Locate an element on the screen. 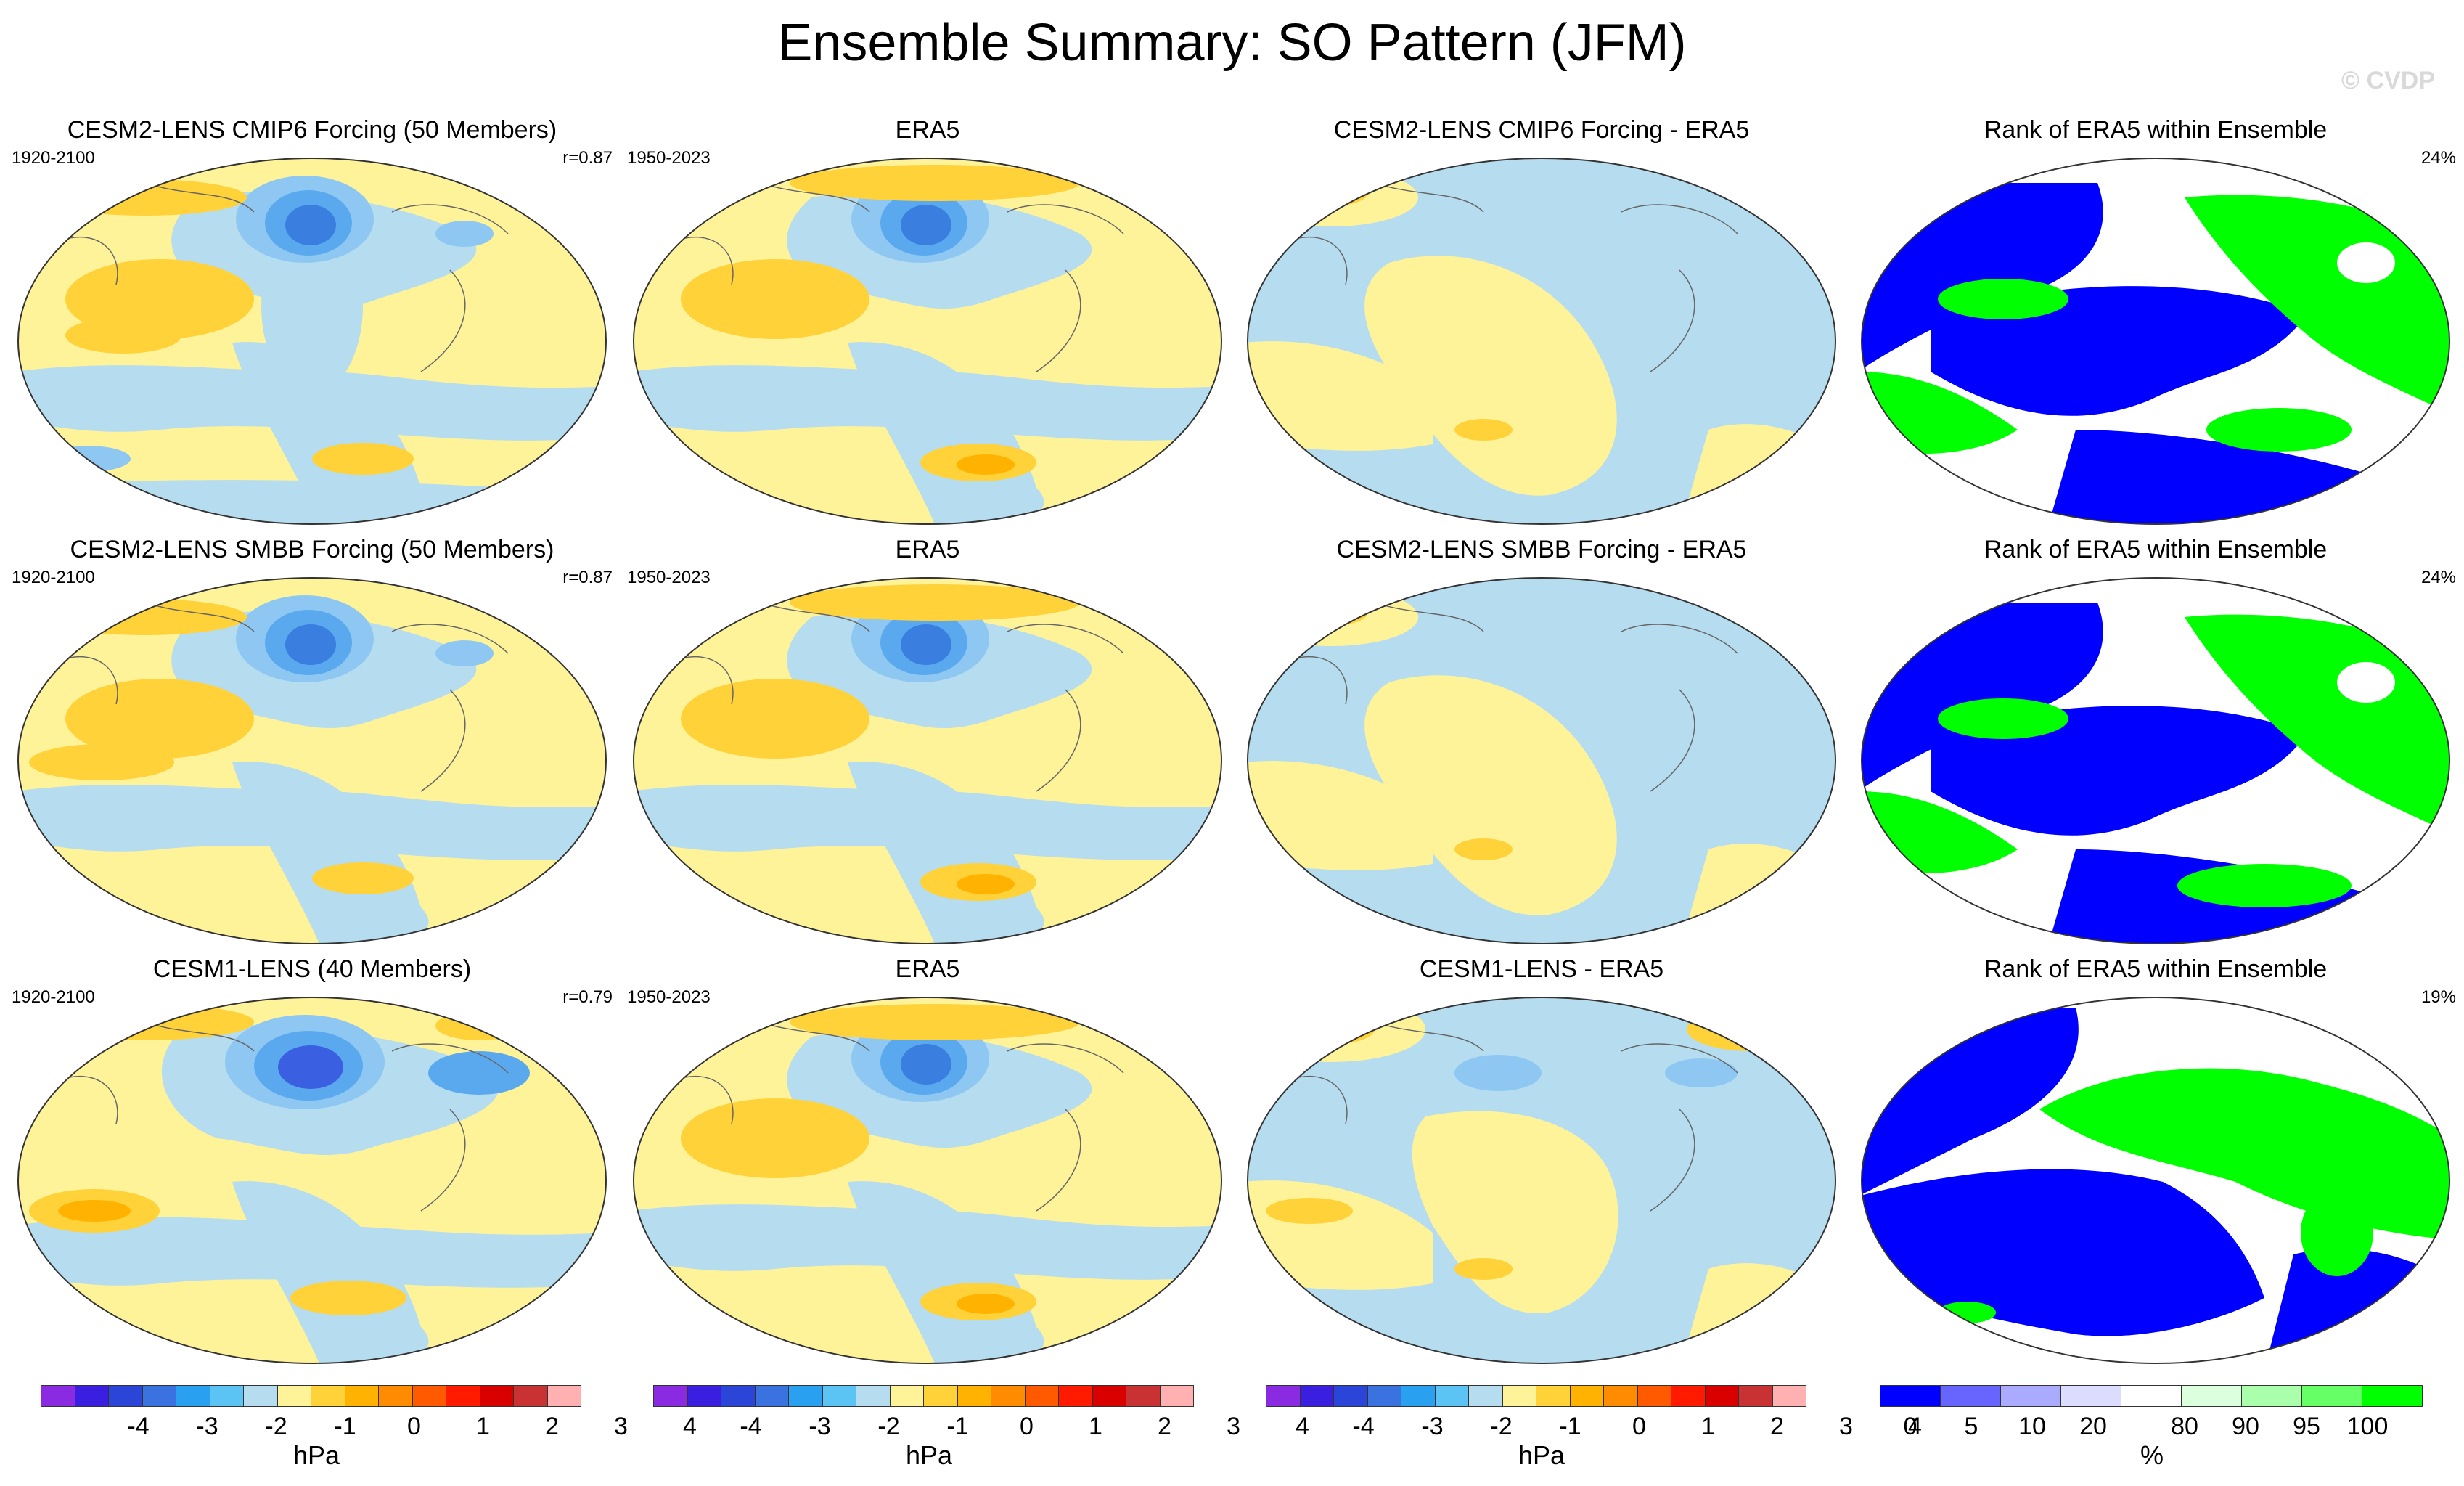  panel-model-row3: CESM1-LENS (40 Members) 1920-2100 r=0.79 is located at coordinates (312, 1165).